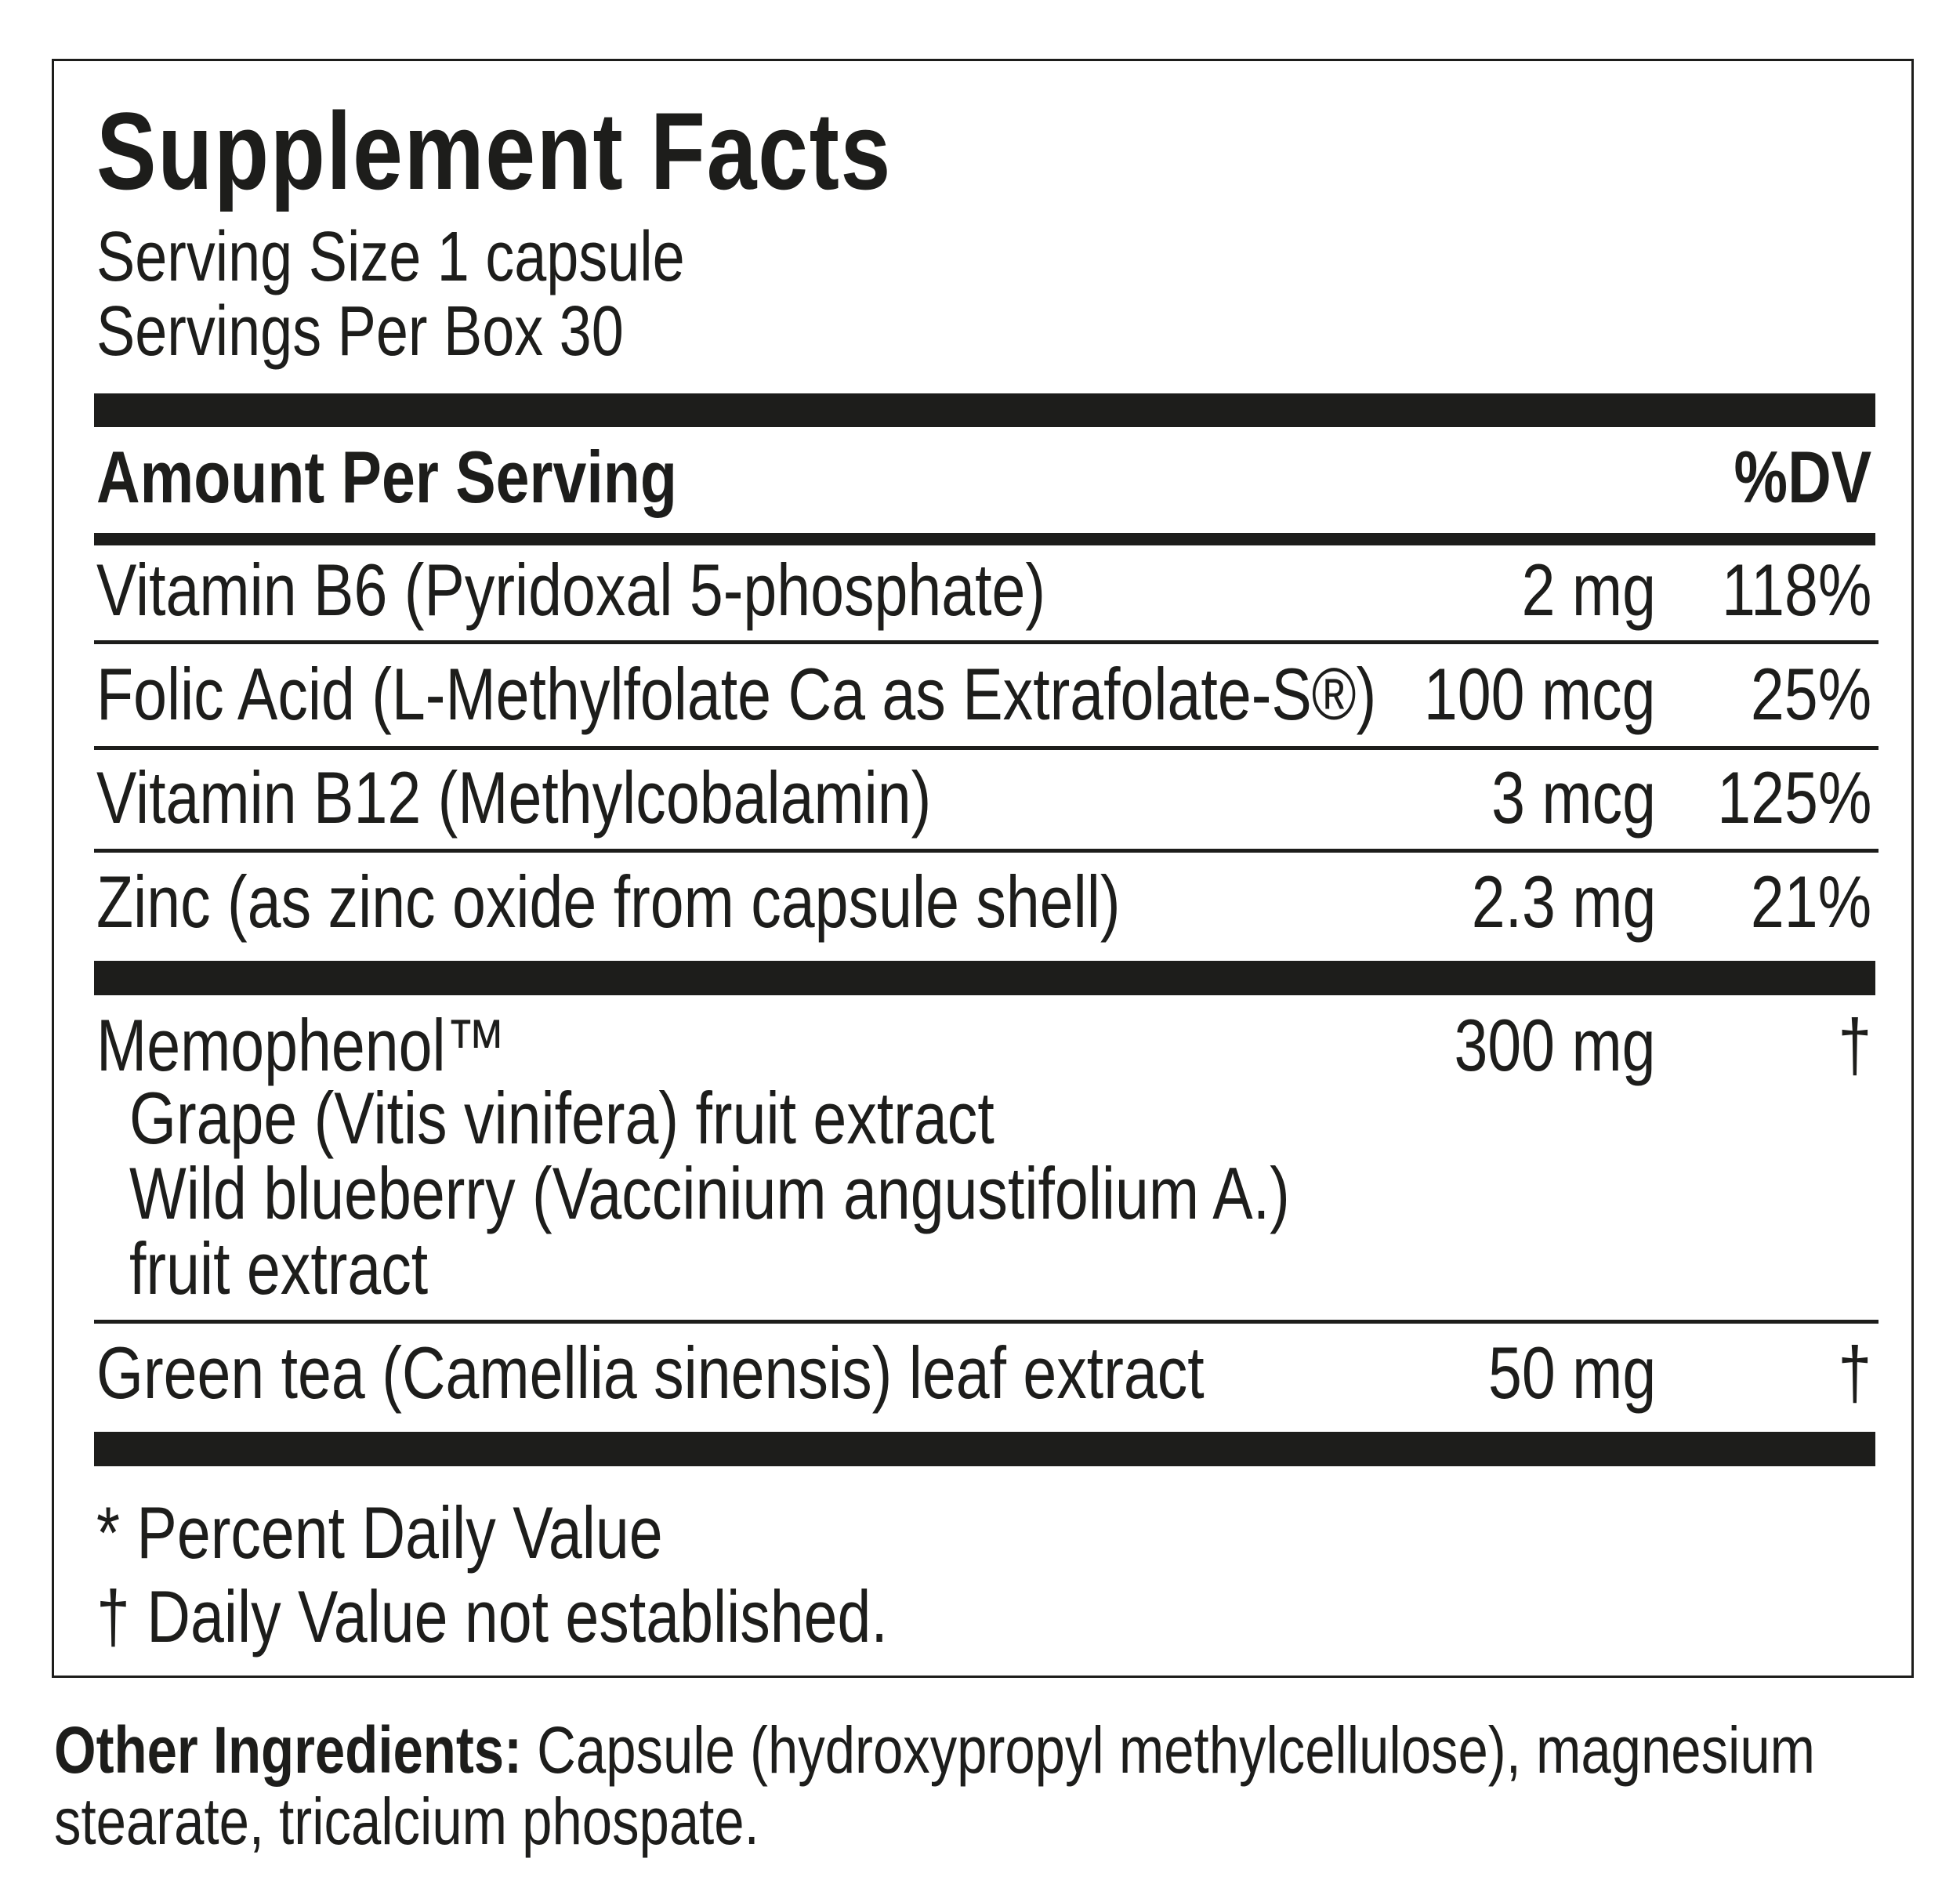 This screenshot has width=1960, height=1902. What do you see at coordinates (406, 1821) in the screenshot?
I see `other-ingredients-line2: stearate, tricalcium phospate.` at bounding box center [406, 1821].